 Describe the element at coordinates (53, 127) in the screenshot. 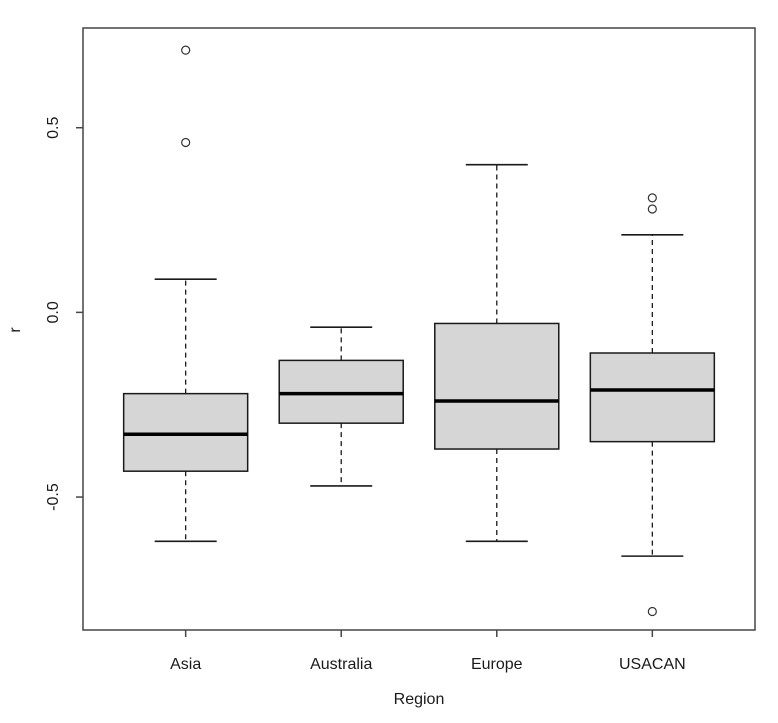

I see `y-tick-label: 0.5` at that location.